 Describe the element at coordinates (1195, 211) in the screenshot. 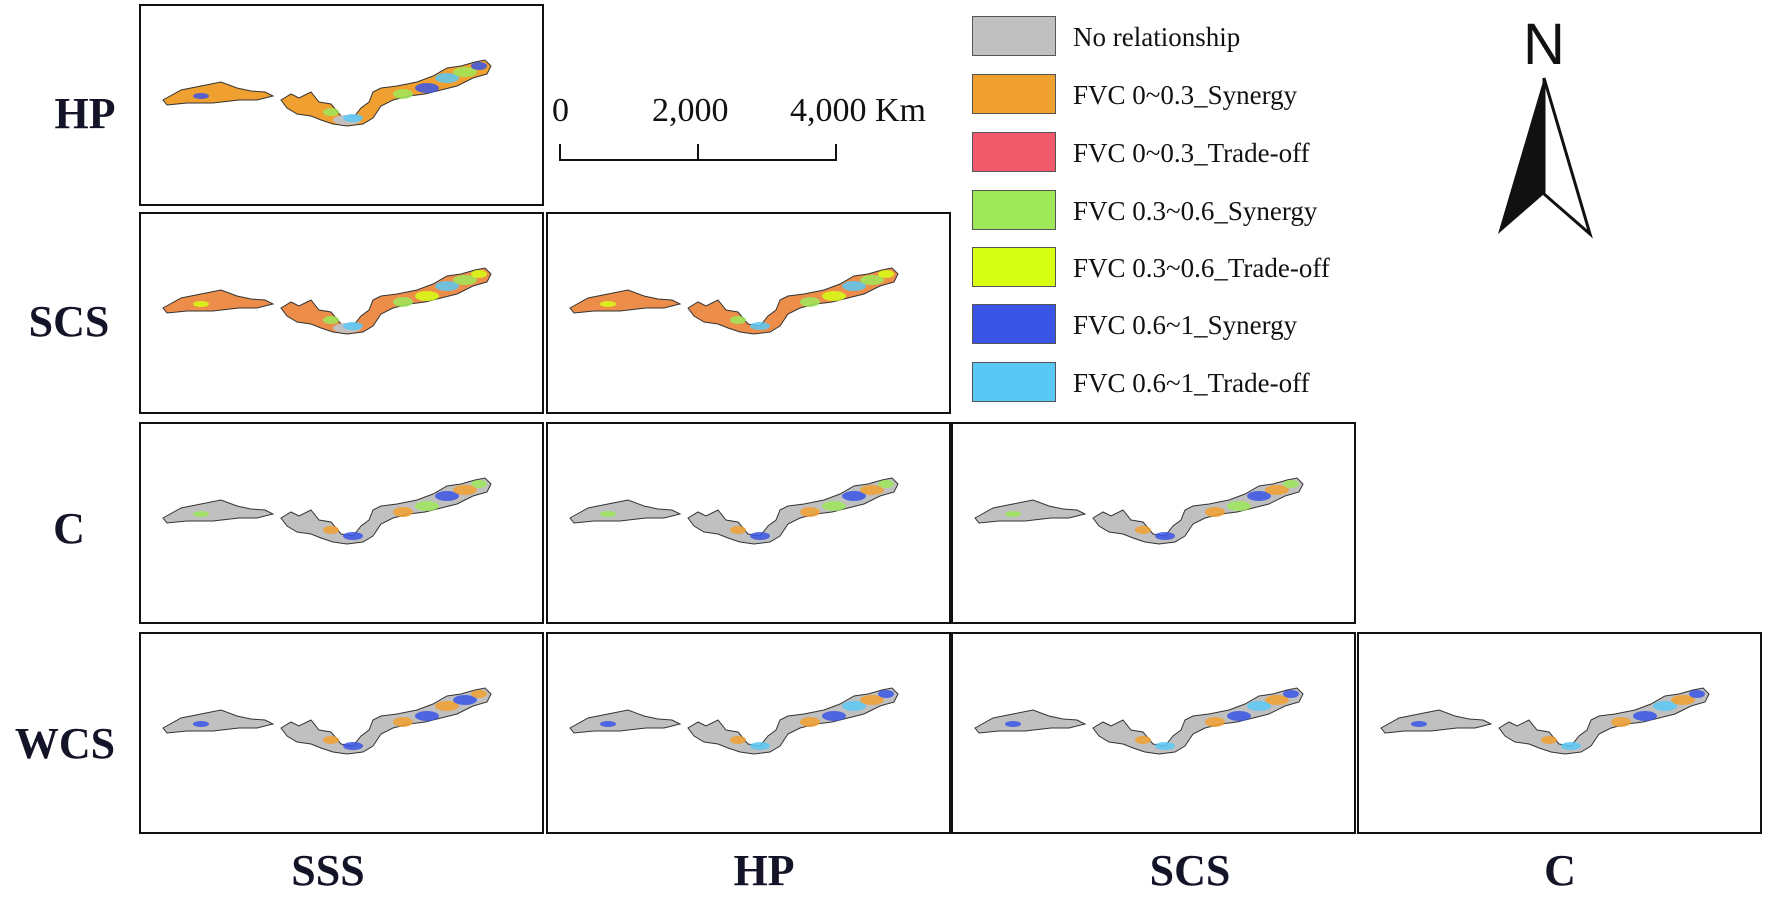

I see `legend-label: FVC 0.3~0.6_Synergy` at that location.